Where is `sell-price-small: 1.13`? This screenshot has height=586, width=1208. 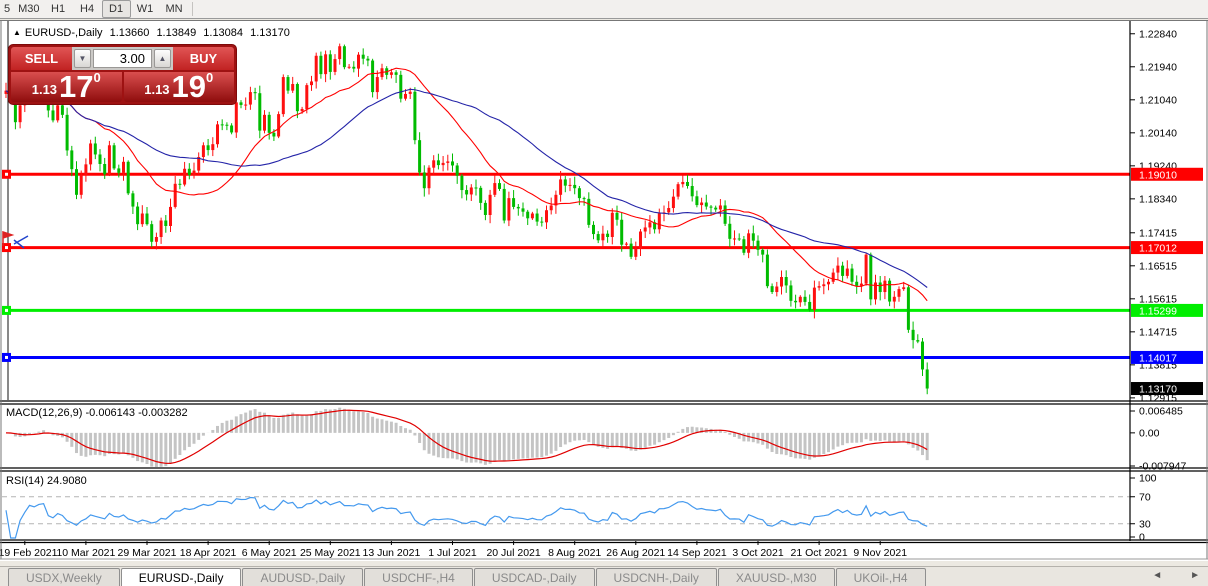
sell-price-small: 1.13 is located at coordinates (44, 89).